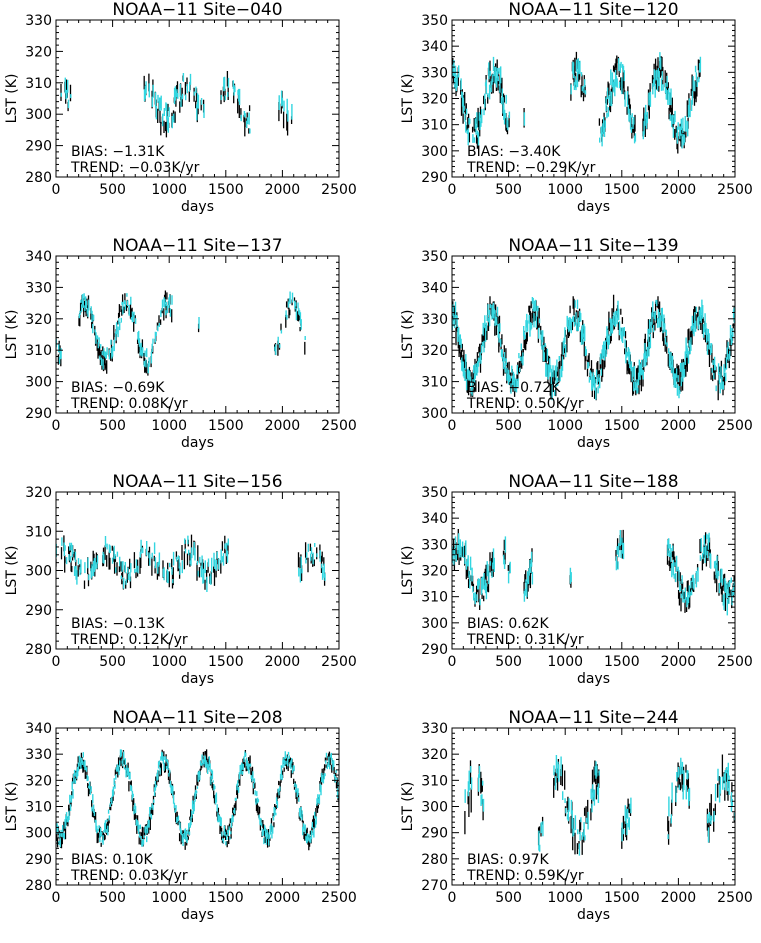 The height and width of the screenshot is (943, 761). What do you see at coordinates (118, 388) in the screenshot?
I see `bias-annotation: BIAS: −0.69K` at bounding box center [118, 388].